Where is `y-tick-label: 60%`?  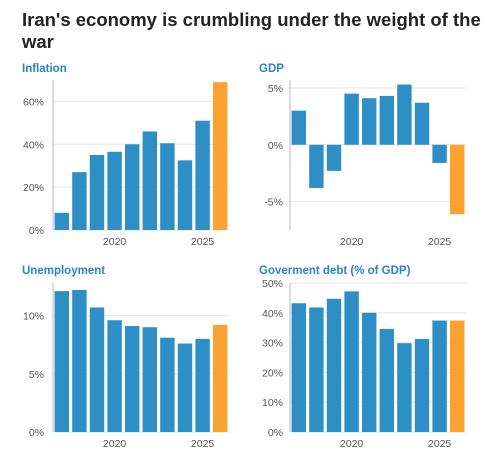 y-tick-label: 60% is located at coordinates (33, 102).